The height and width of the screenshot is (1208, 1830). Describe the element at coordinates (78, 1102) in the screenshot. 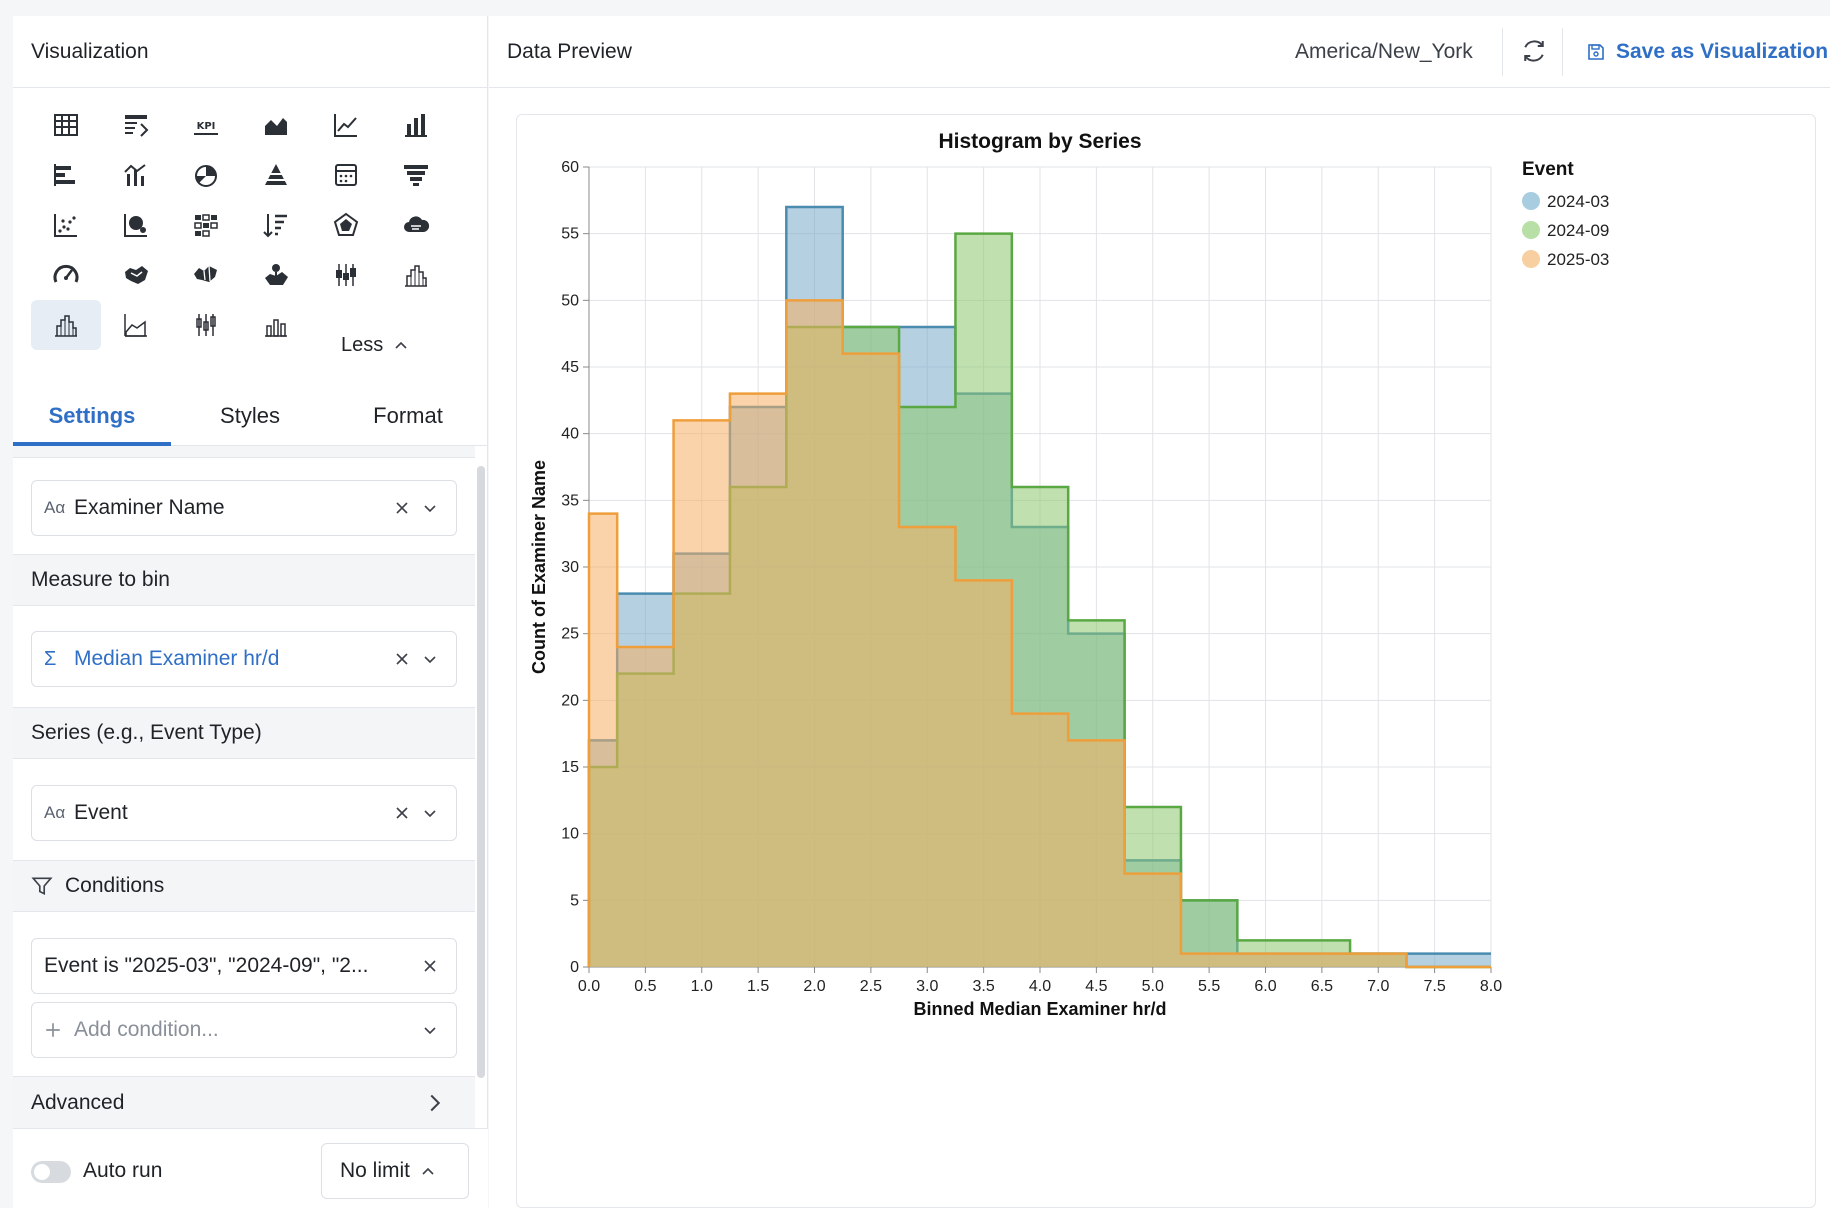

I see `advanced-section-label: Advanced` at that location.